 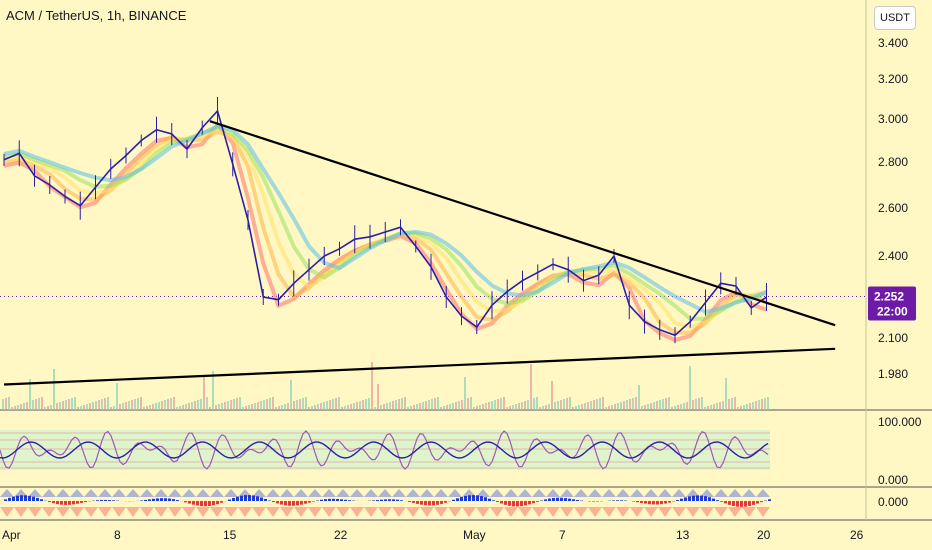 What do you see at coordinates (893, 43) in the screenshot?
I see `price-tick-label: 3.400` at bounding box center [893, 43].